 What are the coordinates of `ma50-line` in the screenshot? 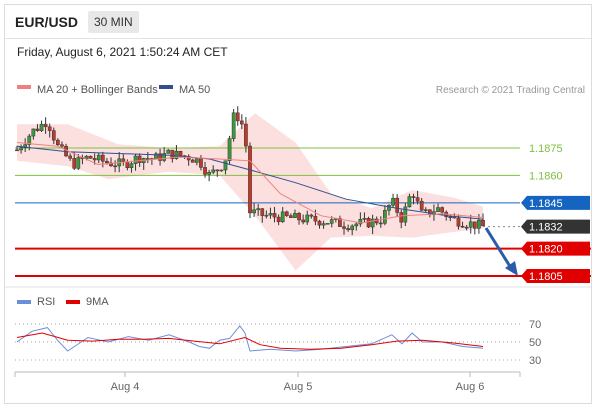 It's located at (250, 182).